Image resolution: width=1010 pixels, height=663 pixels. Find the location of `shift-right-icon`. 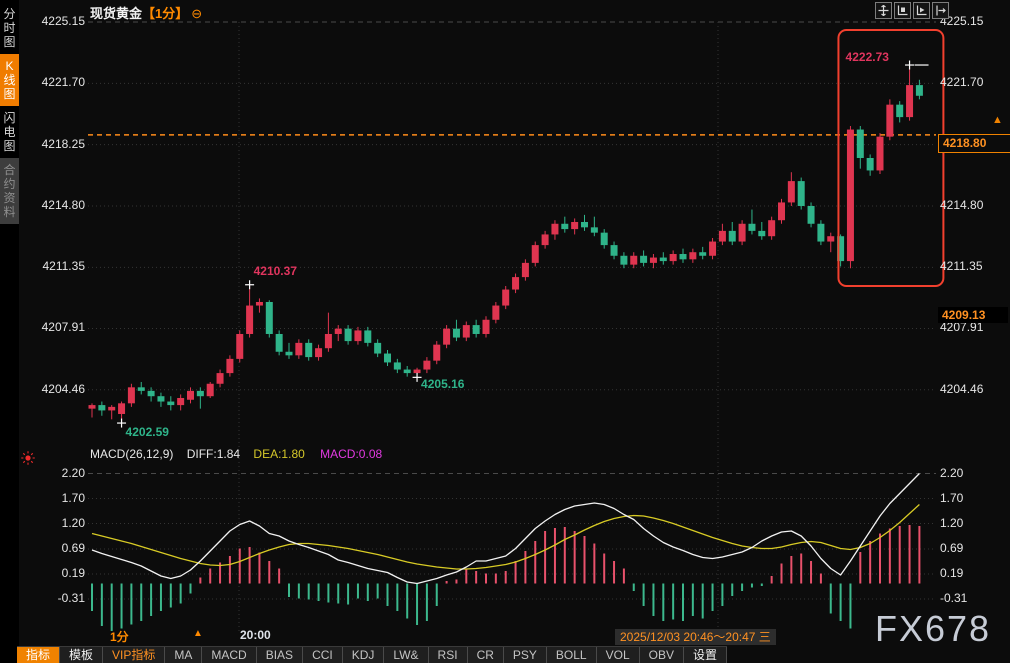

shift-right-icon is located at coordinates (940, 10).